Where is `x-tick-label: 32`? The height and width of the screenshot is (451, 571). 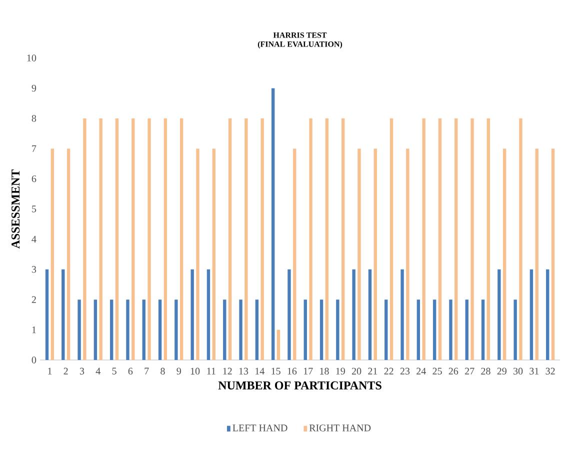
x-tick-label: 32 is located at coordinates (550, 371).